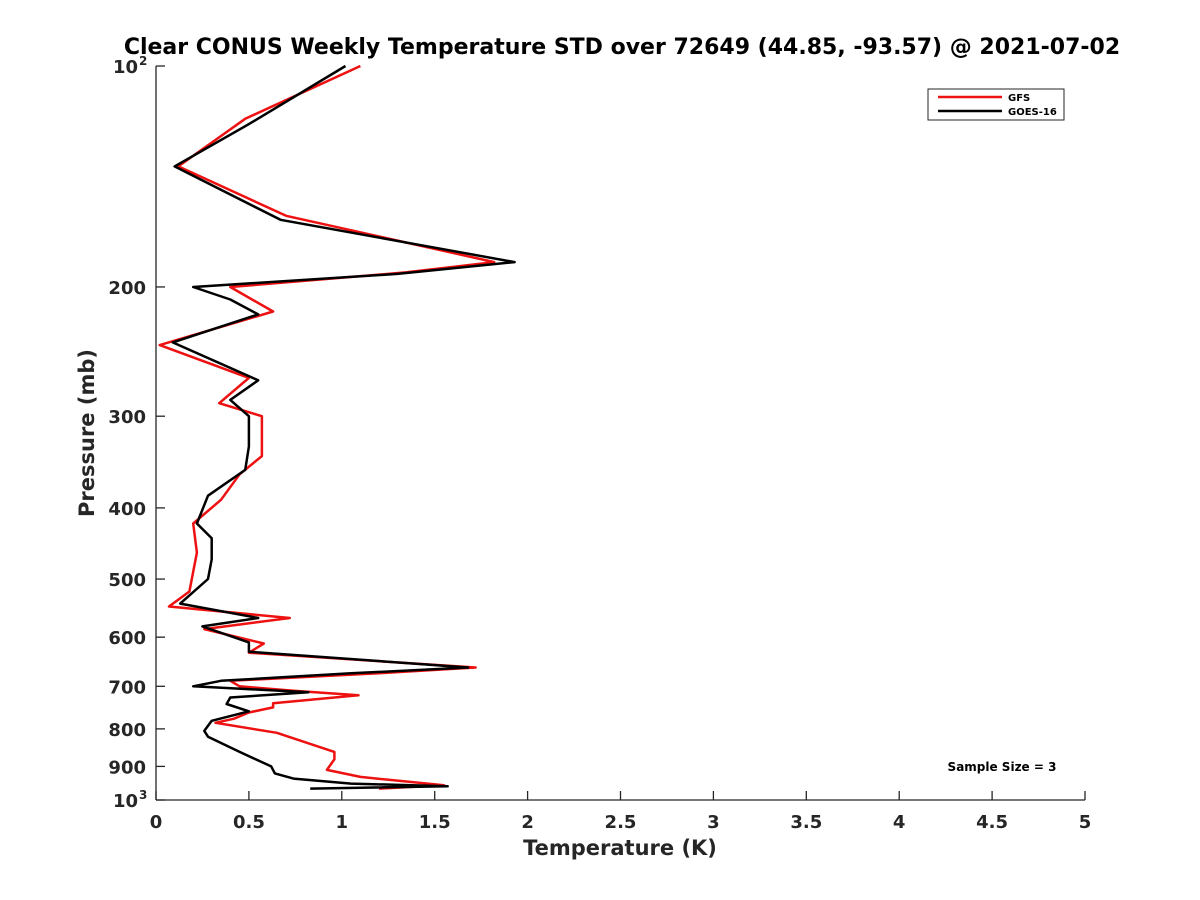 This screenshot has width=1200, height=900. Describe the element at coordinates (1002, 767) in the screenshot. I see `sample-size-annotation: Sample Size = 3` at that location.